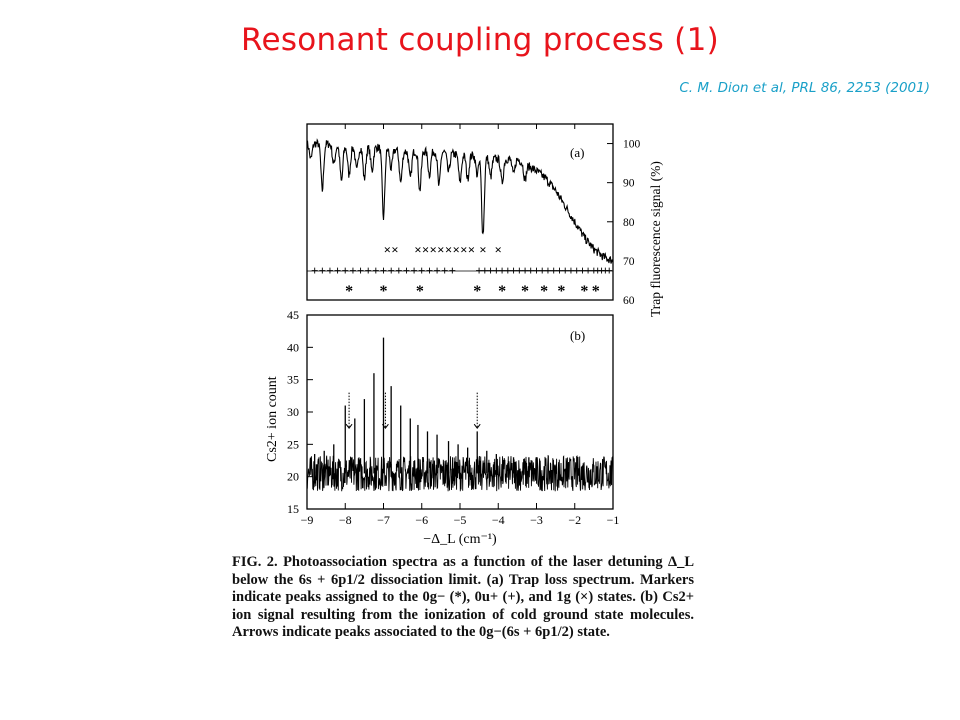 This screenshot has height=720, width=960. What do you see at coordinates (460, 201) in the screenshot?
I see `panel-a-trace` at bounding box center [460, 201].